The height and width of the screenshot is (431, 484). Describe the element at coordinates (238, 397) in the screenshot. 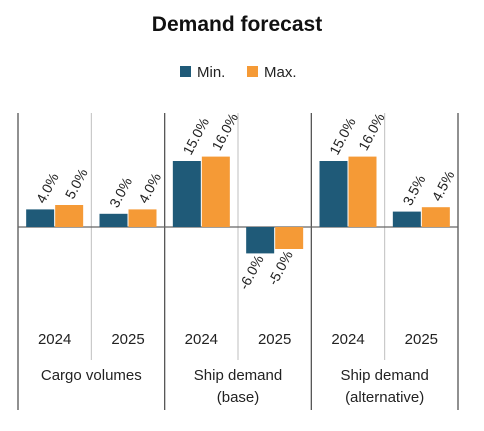

I see `group-label: (base)` at that location.